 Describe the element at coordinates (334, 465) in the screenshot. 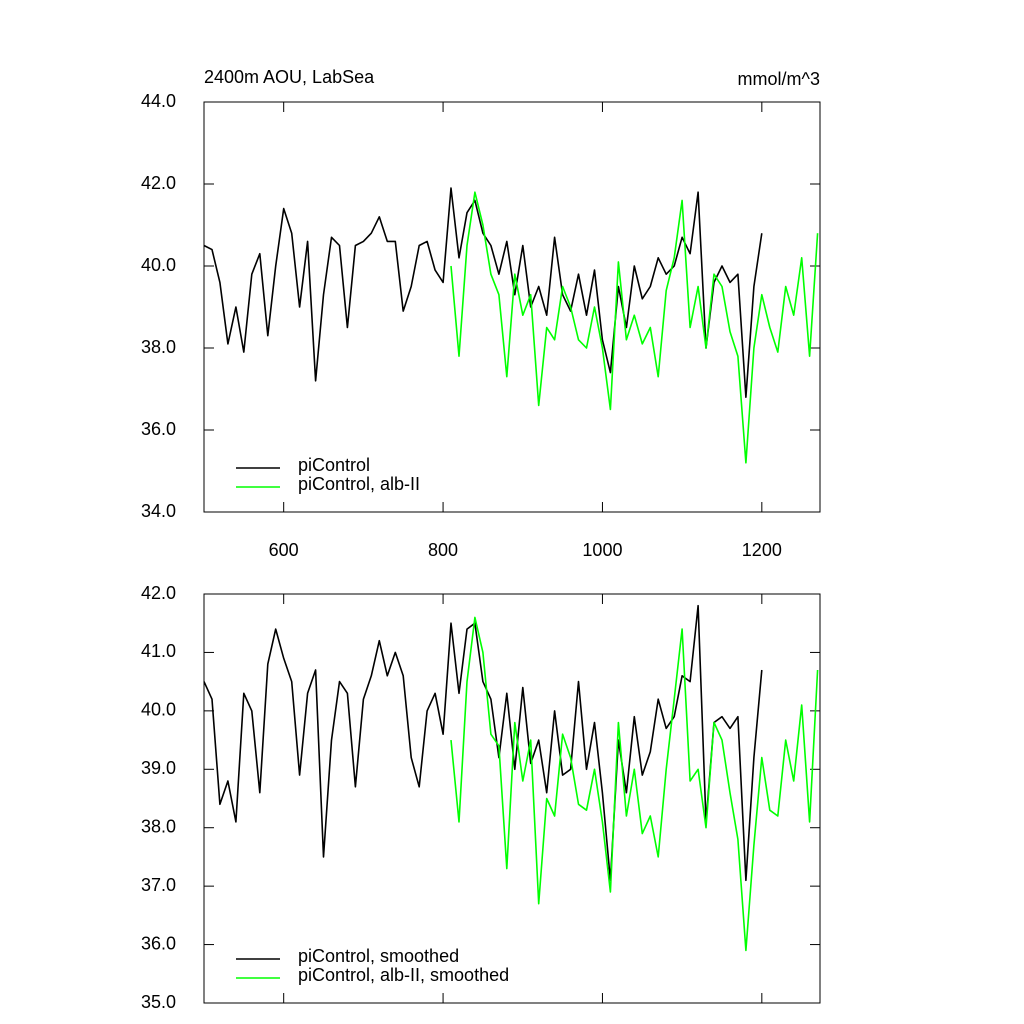

I see `legend-label: piControl` at that location.